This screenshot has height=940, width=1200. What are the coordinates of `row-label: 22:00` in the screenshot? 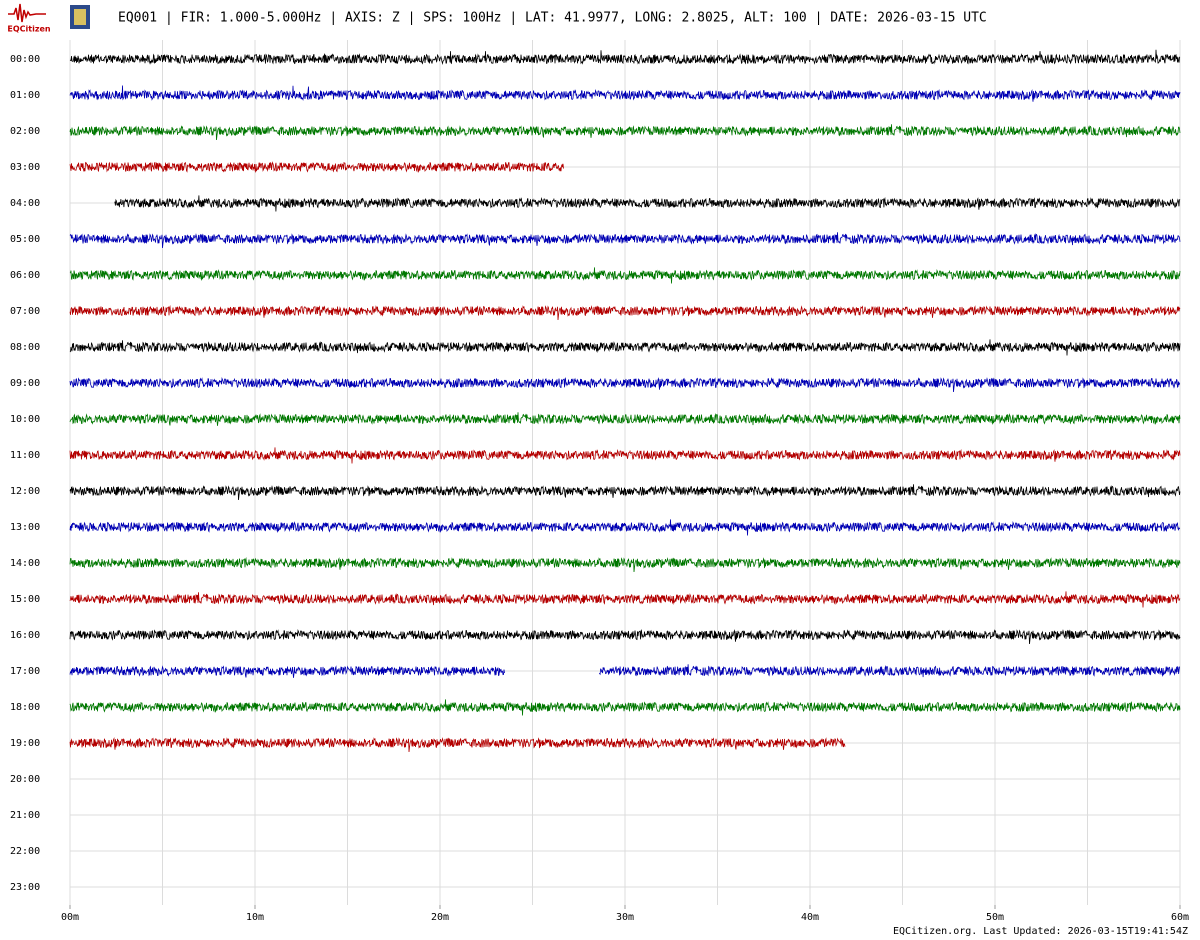 It's located at (25, 851).